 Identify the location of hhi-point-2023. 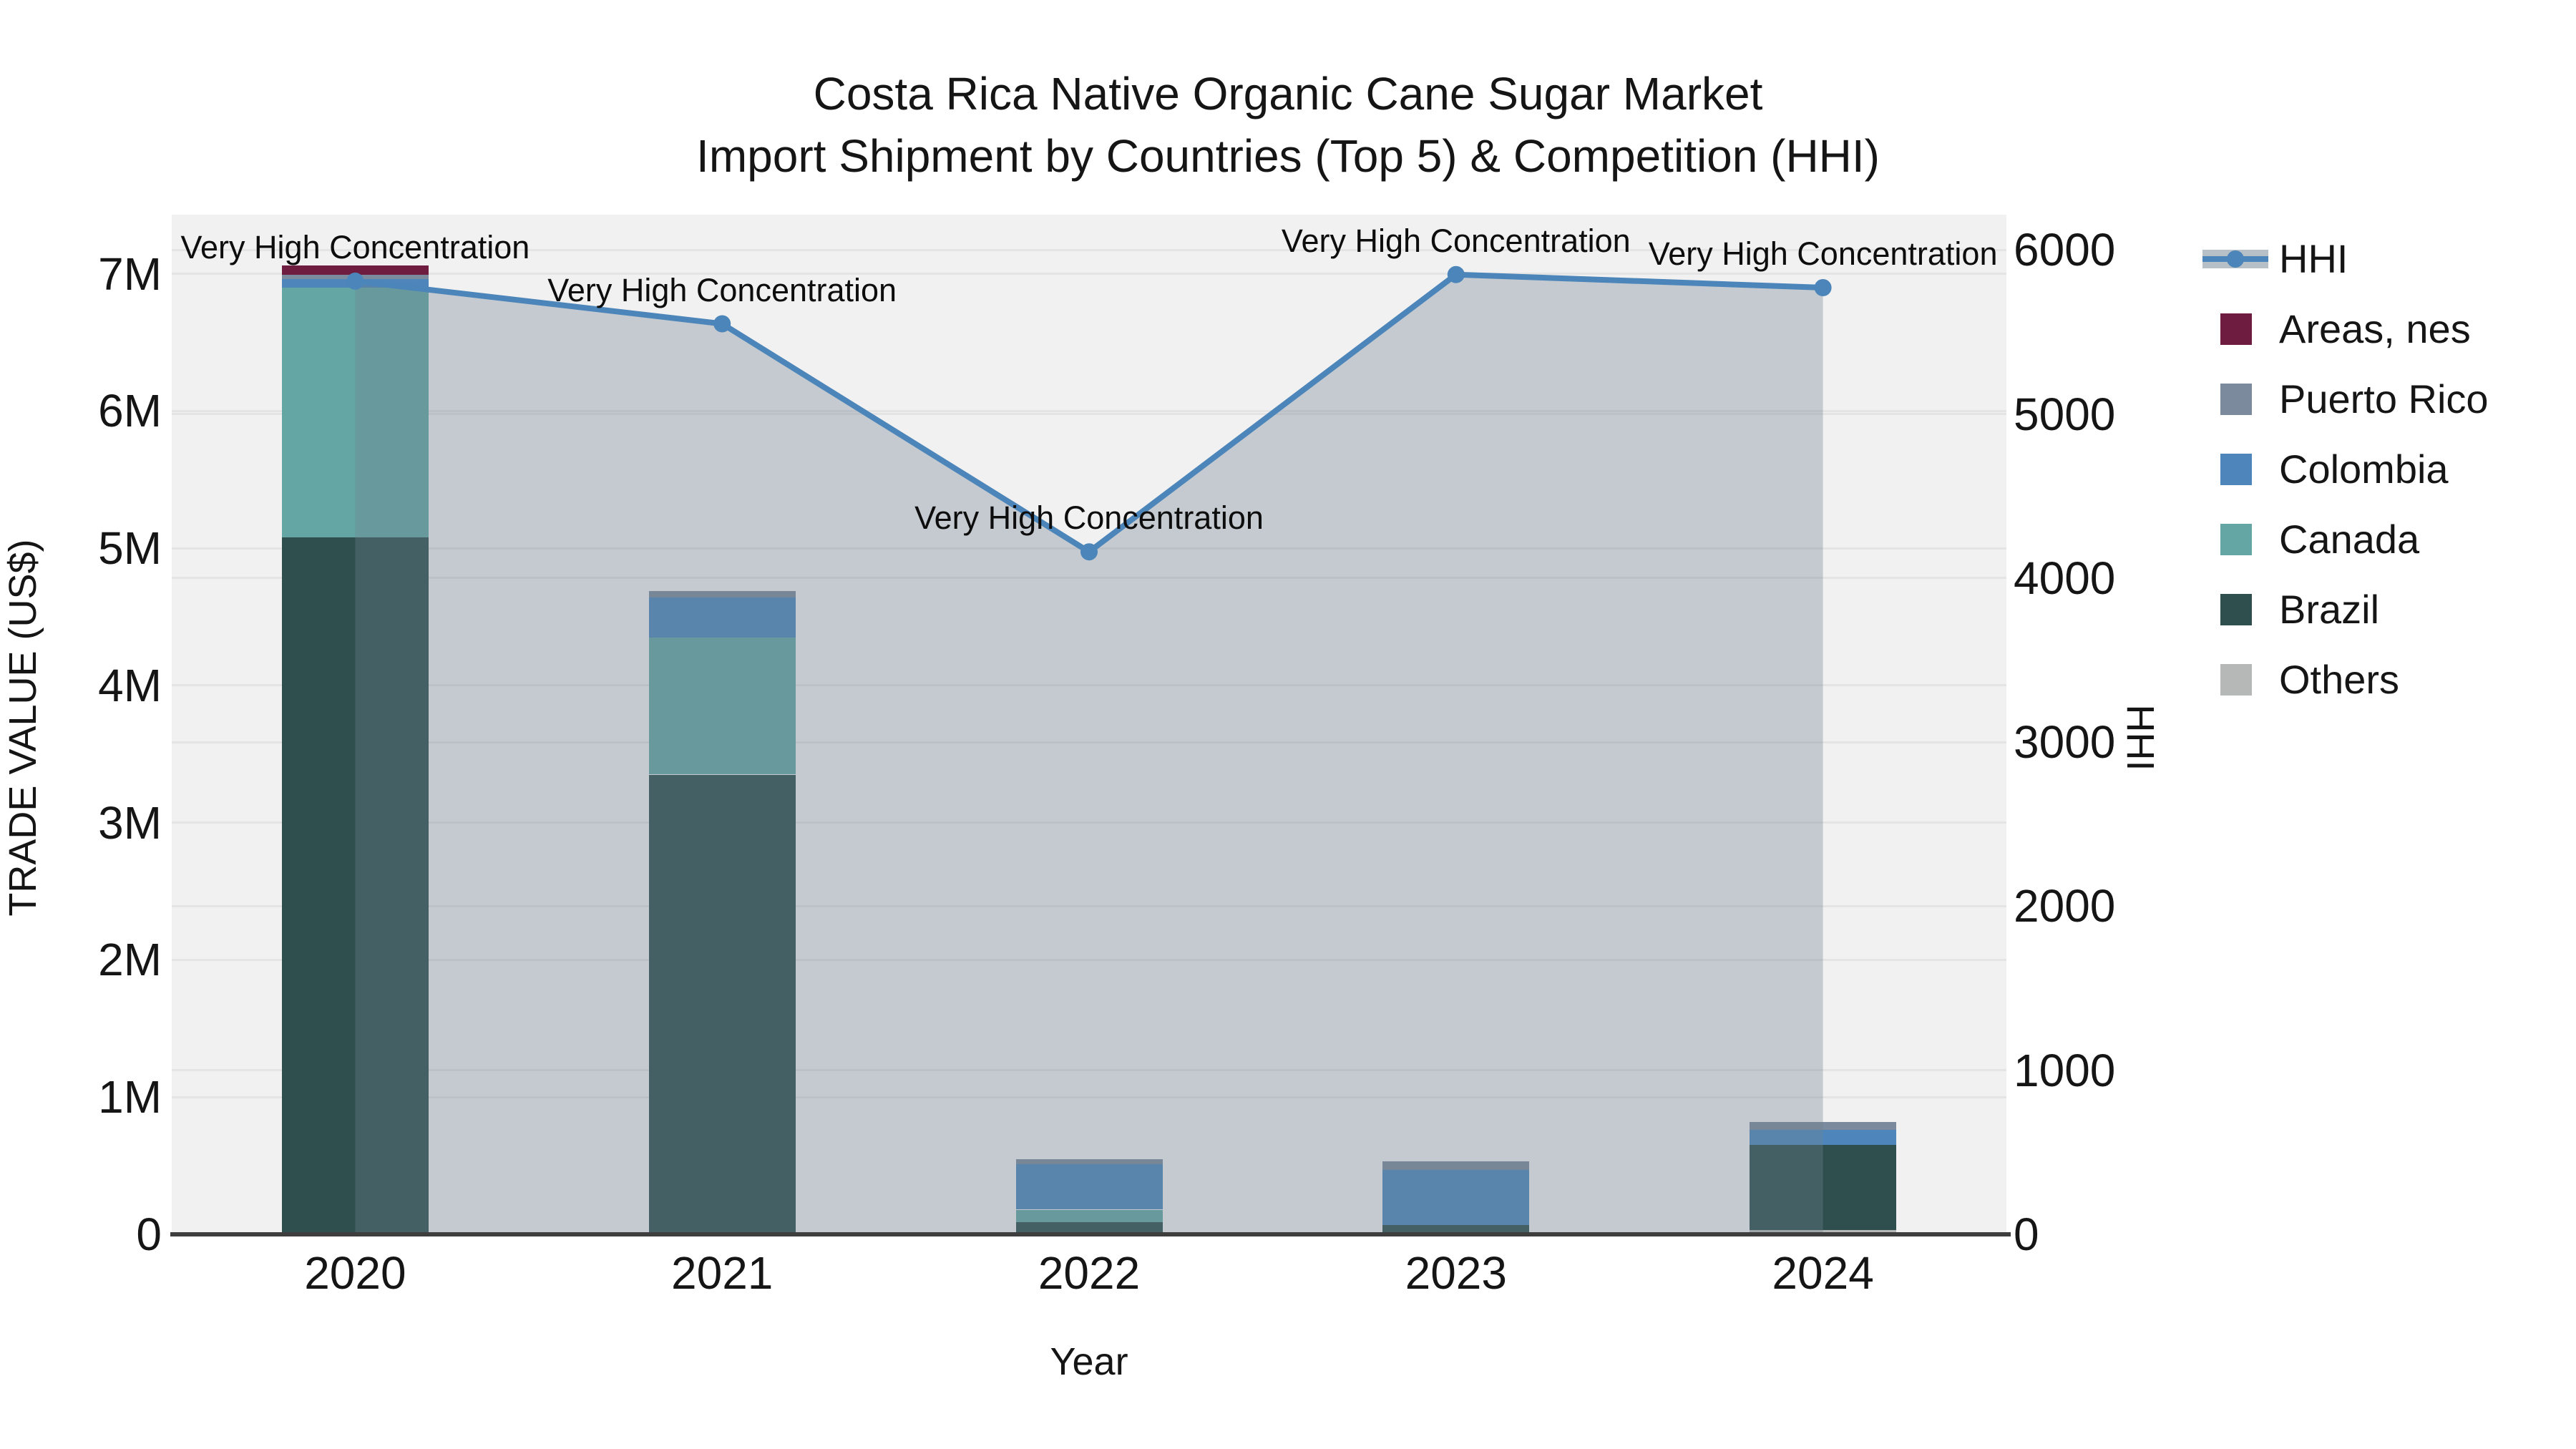
(1456, 274).